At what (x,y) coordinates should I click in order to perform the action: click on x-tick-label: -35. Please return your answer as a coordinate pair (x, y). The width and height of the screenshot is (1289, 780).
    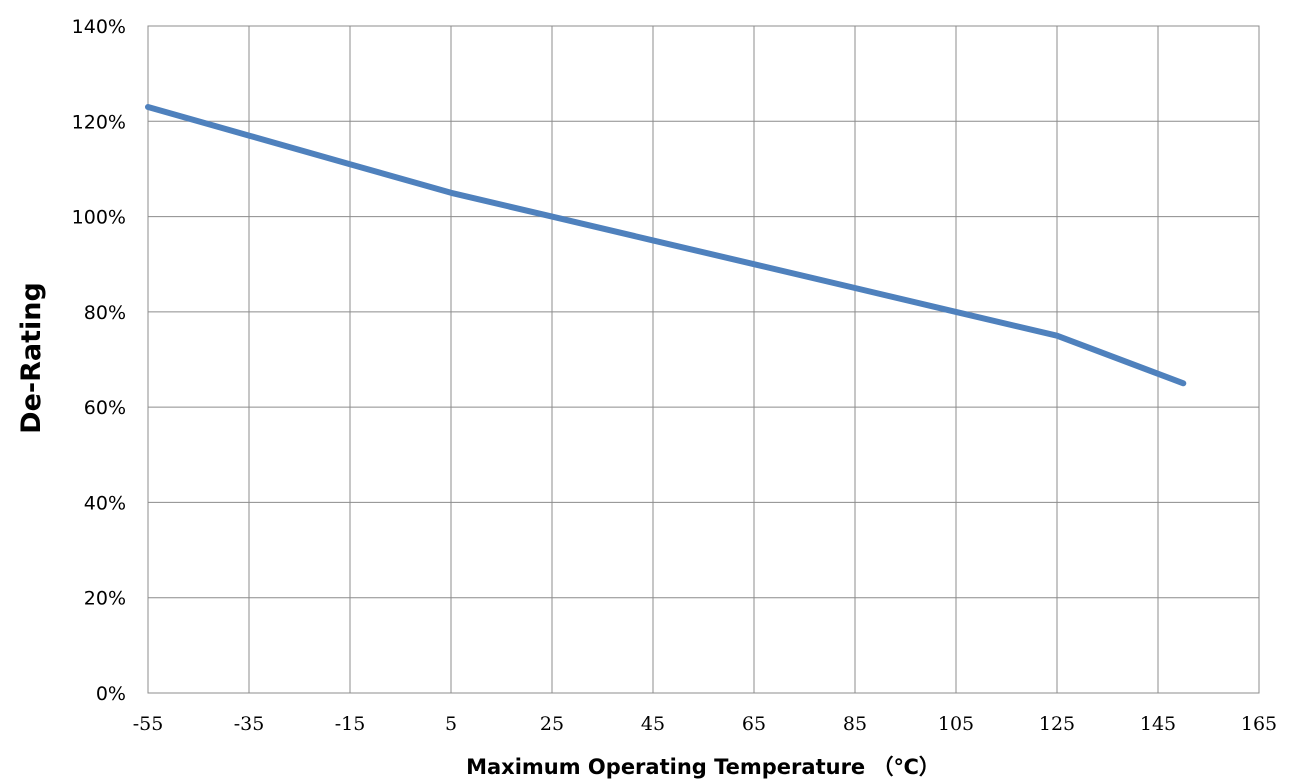
    Looking at the image, I should click on (249, 724).